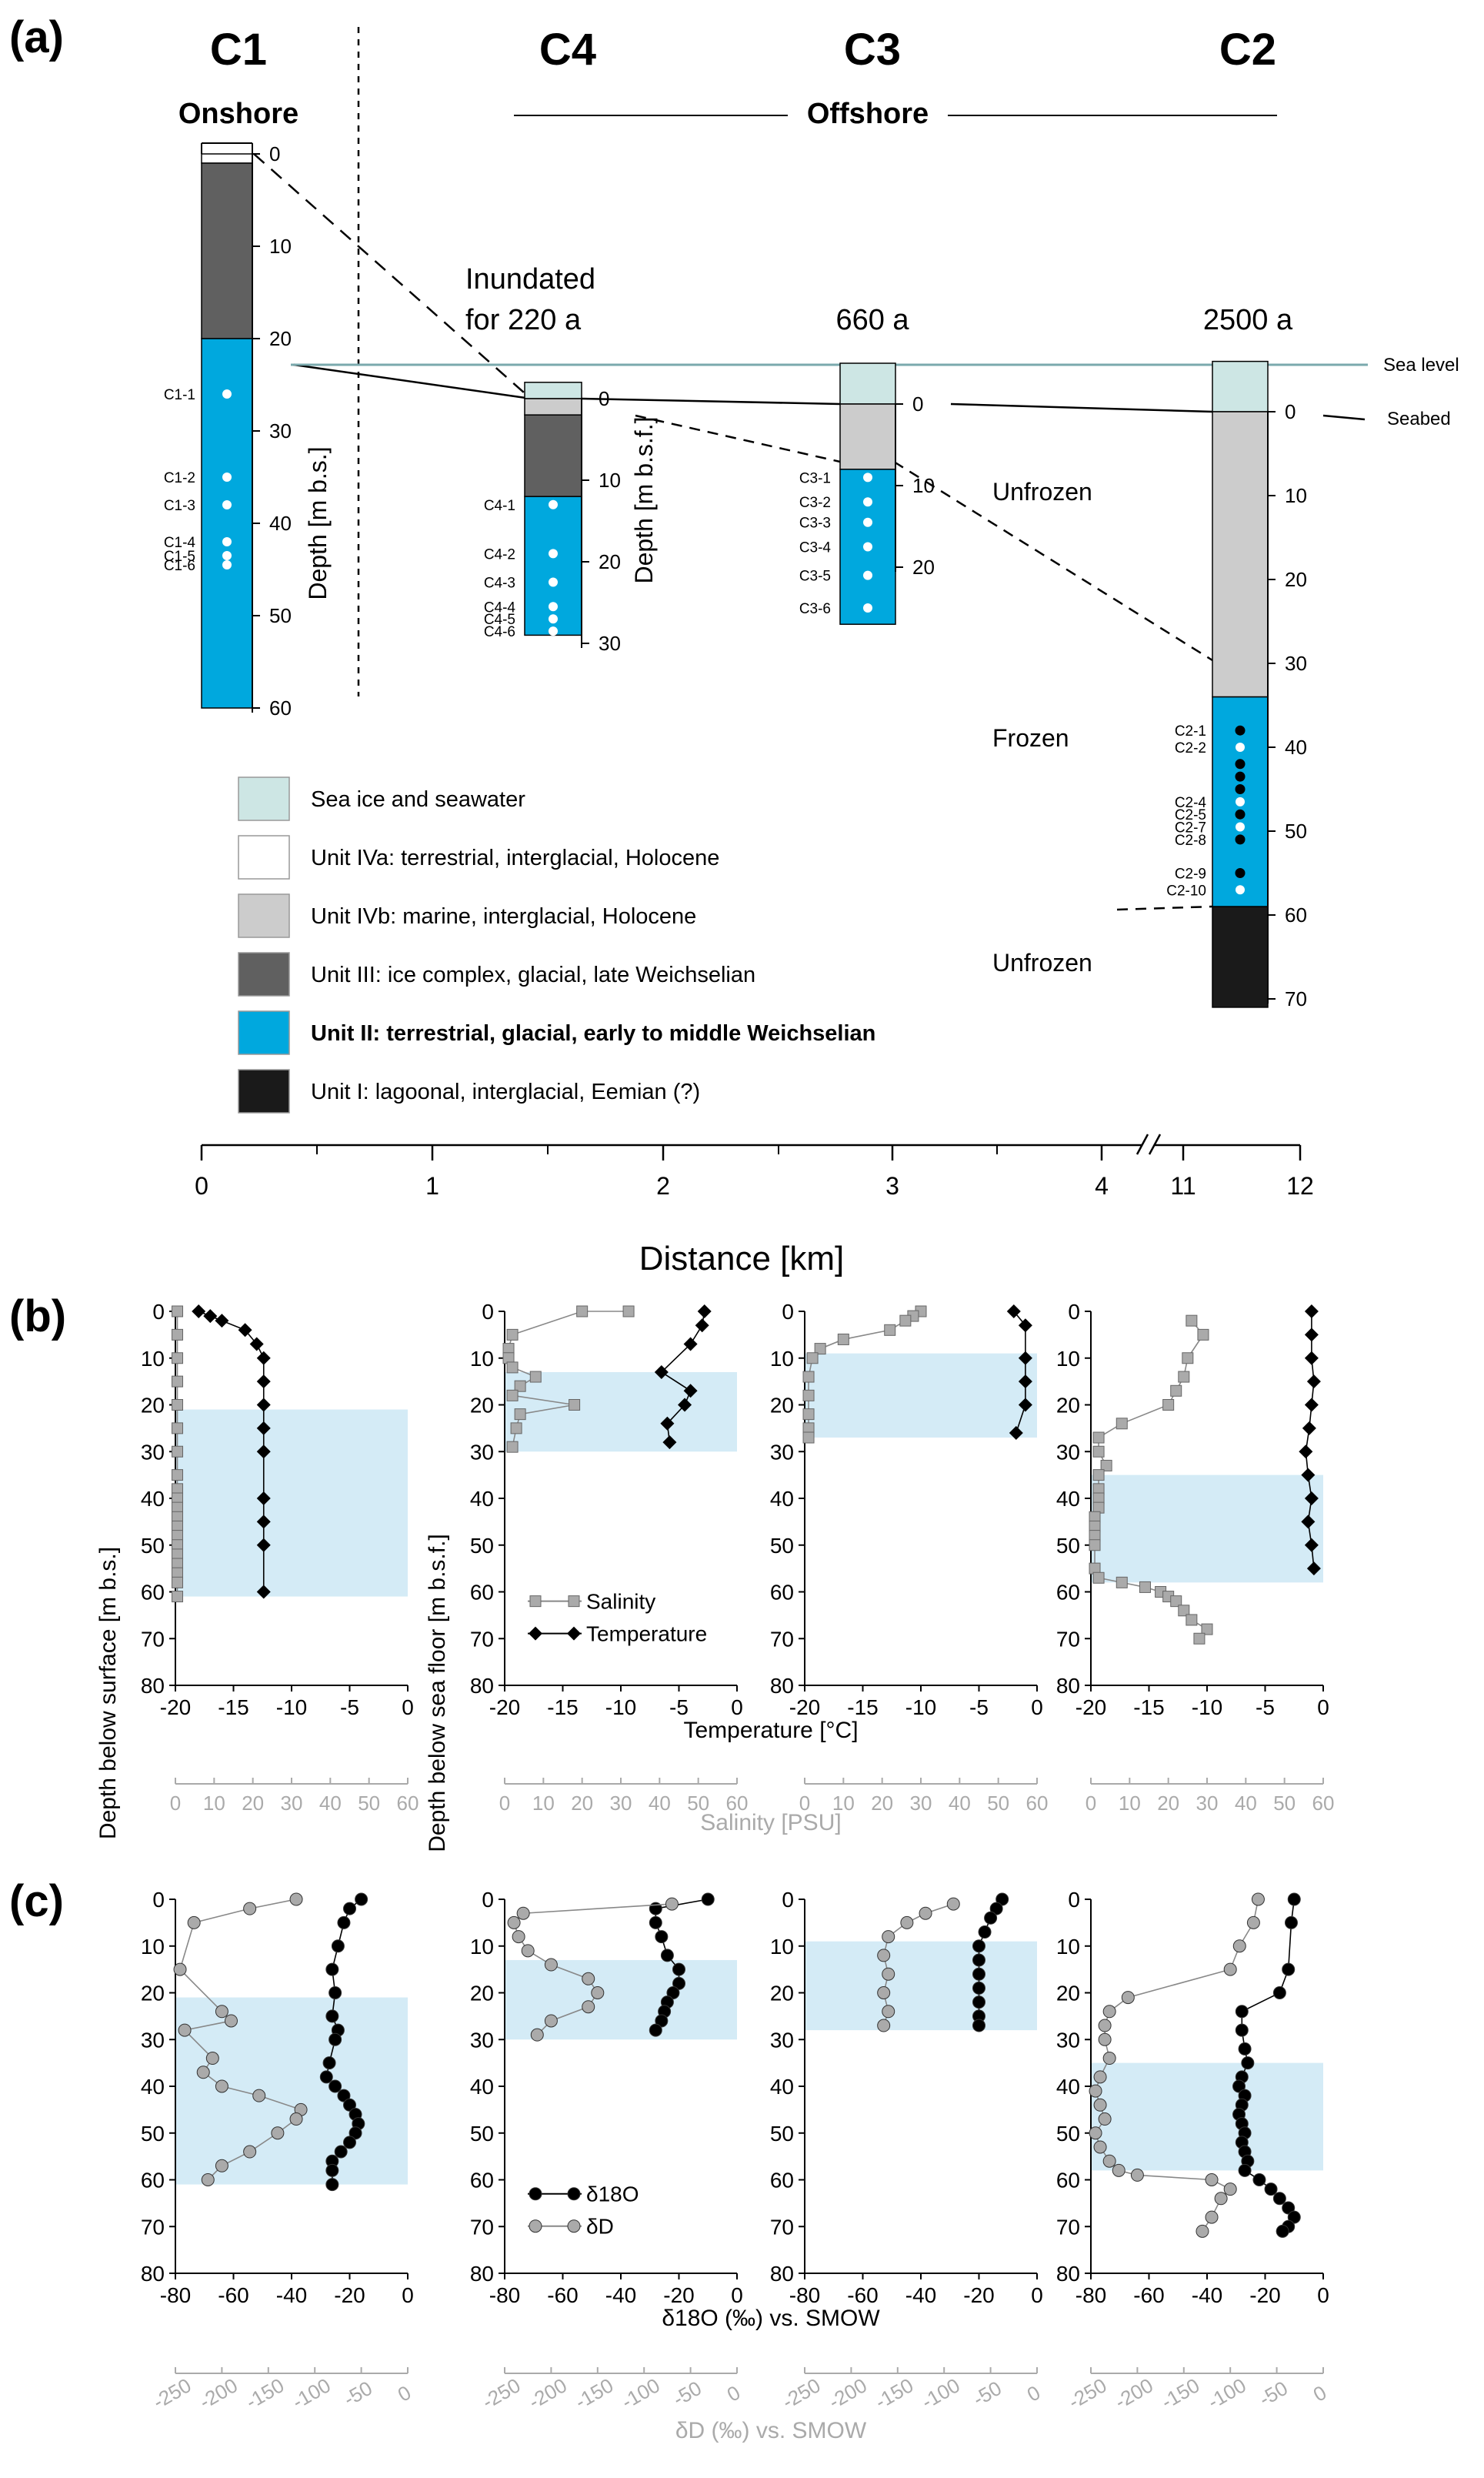  I want to click on ytick-b-2-1: 10, so click(782, 1359).